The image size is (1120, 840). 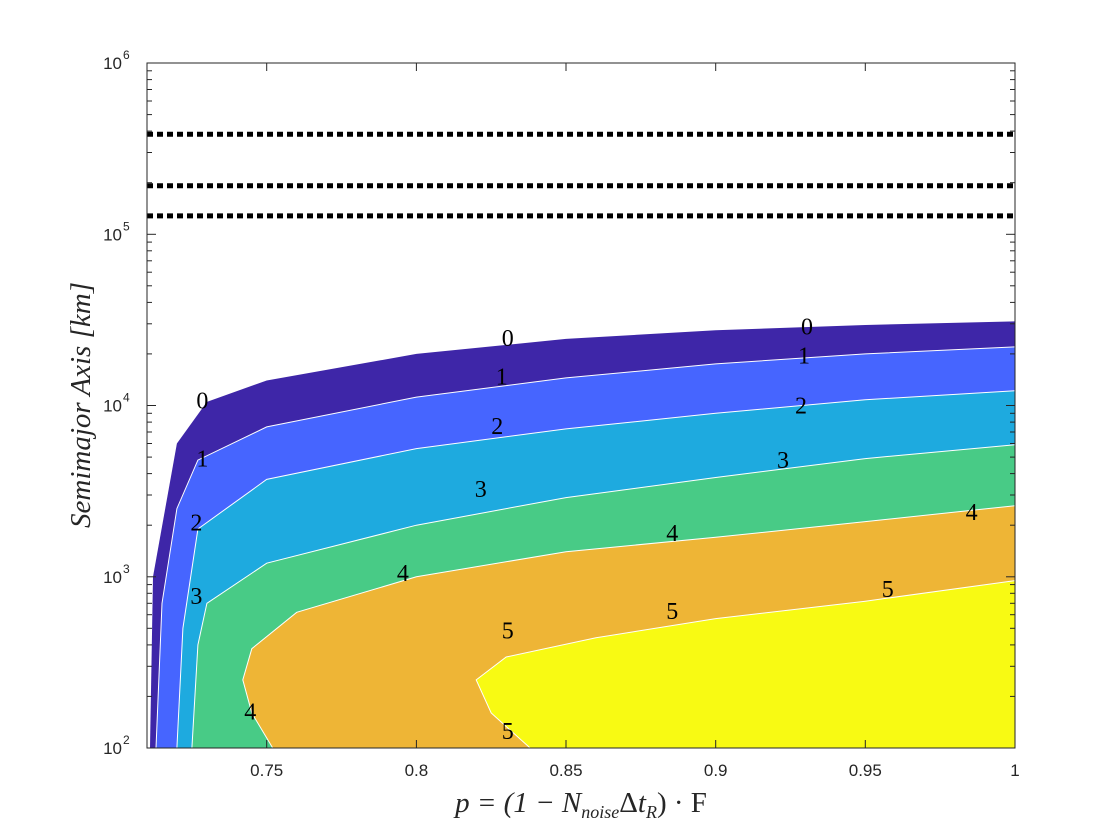 What do you see at coordinates (81, 405) in the screenshot?
I see `y-axis-title: Semimajor Axis [km]` at bounding box center [81, 405].